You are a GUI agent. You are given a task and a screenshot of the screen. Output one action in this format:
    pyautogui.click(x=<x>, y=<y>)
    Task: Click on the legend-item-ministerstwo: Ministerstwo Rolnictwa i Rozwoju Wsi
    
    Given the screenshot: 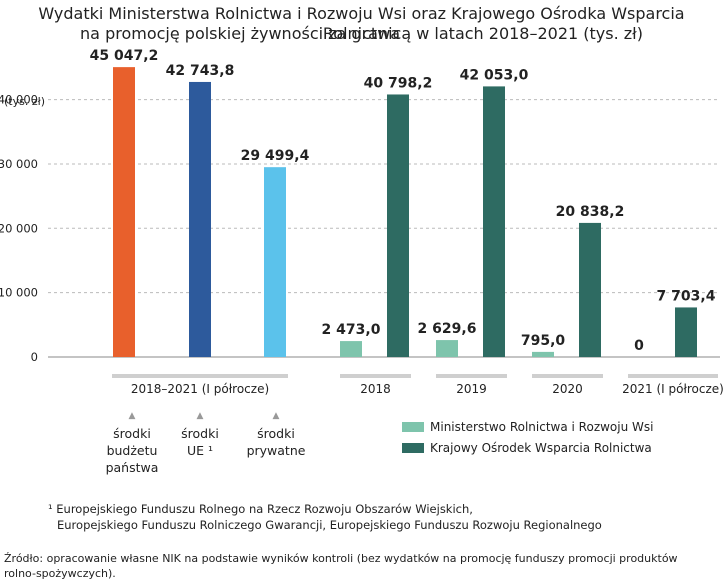 What is the action you would take?
    pyautogui.click(x=527, y=427)
    